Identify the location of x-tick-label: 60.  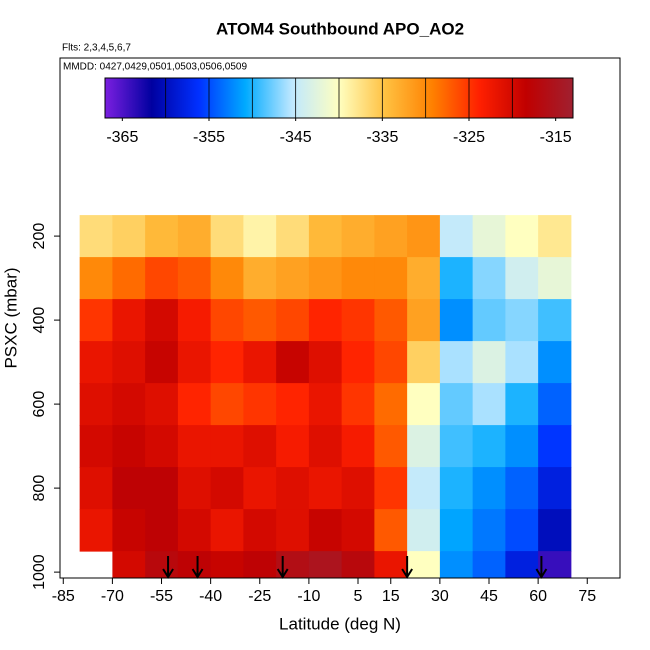
(538, 596).